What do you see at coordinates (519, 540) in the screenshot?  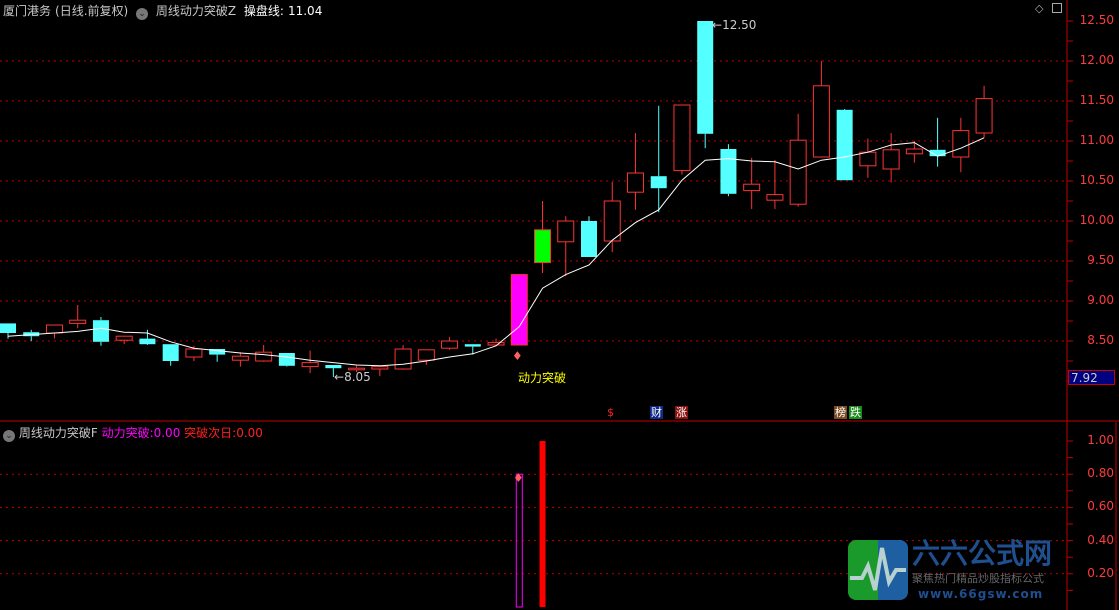 I see `breakout-bar` at bounding box center [519, 540].